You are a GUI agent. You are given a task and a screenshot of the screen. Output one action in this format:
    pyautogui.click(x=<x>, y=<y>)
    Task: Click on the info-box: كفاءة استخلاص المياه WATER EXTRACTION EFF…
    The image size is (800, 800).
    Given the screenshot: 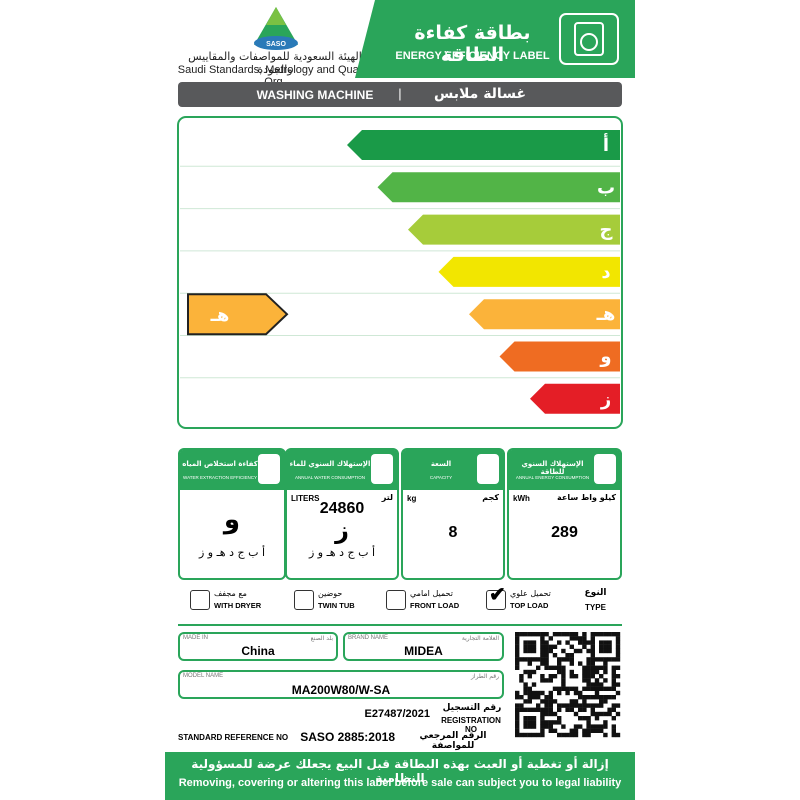 What is the action you would take?
    pyautogui.click(x=232, y=514)
    